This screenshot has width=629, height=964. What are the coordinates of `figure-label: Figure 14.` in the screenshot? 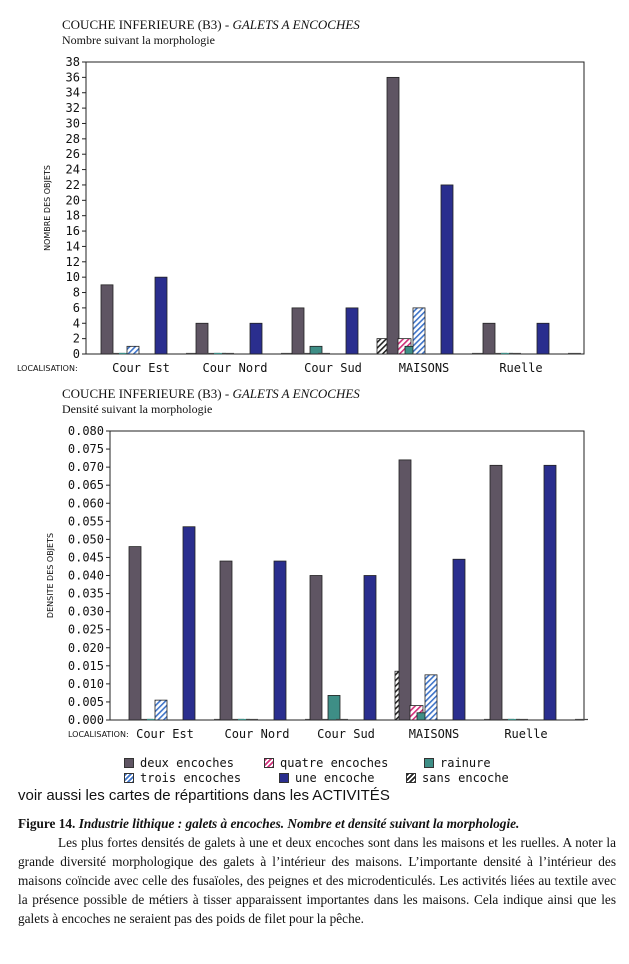 It's located at (47, 823).